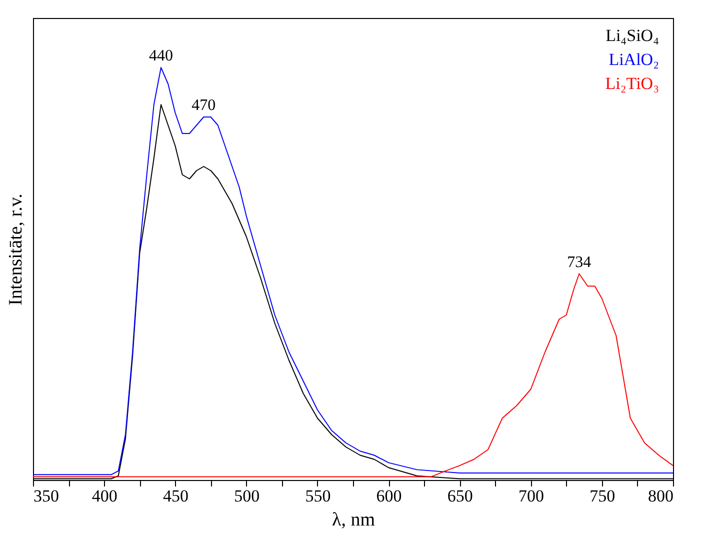 This screenshot has height=549, width=707. I want to click on annotation: 734, so click(579, 262).